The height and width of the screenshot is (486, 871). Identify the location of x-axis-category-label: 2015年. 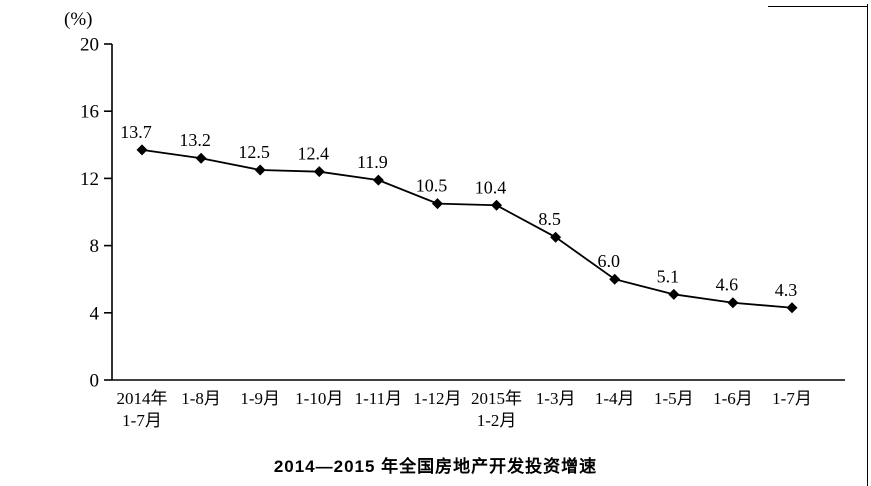
(496, 398).